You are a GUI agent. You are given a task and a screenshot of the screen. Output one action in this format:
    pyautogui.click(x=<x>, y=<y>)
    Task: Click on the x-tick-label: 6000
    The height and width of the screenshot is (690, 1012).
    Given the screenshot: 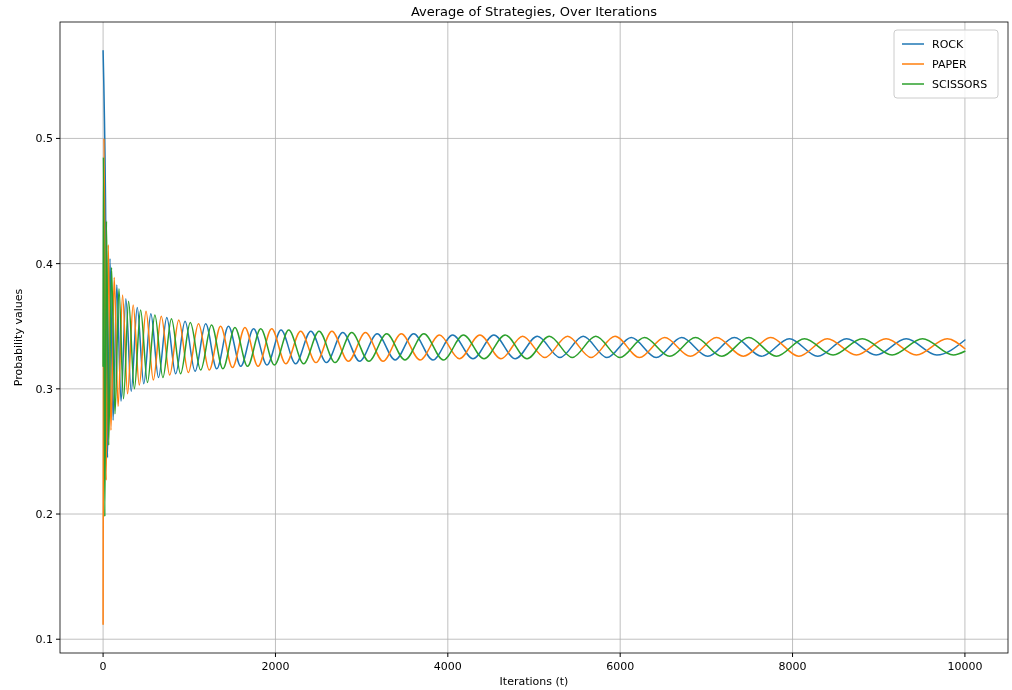 What is the action you would take?
    pyautogui.click(x=620, y=666)
    